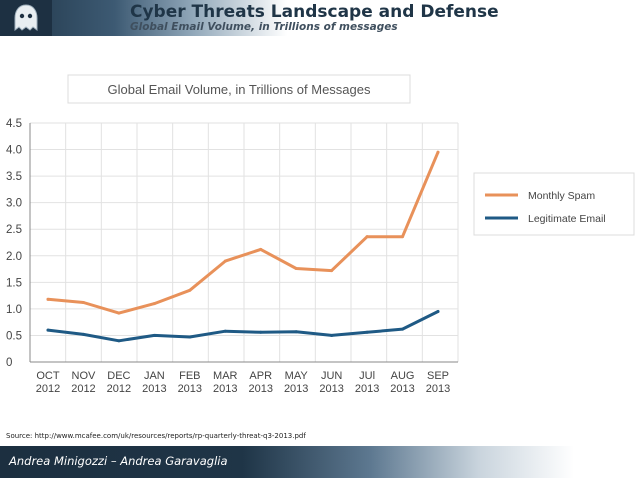 The width and height of the screenshot is (638, 478). I want to click on page-title: Cyber Threats Landscape and Defense, so click(314, 12).